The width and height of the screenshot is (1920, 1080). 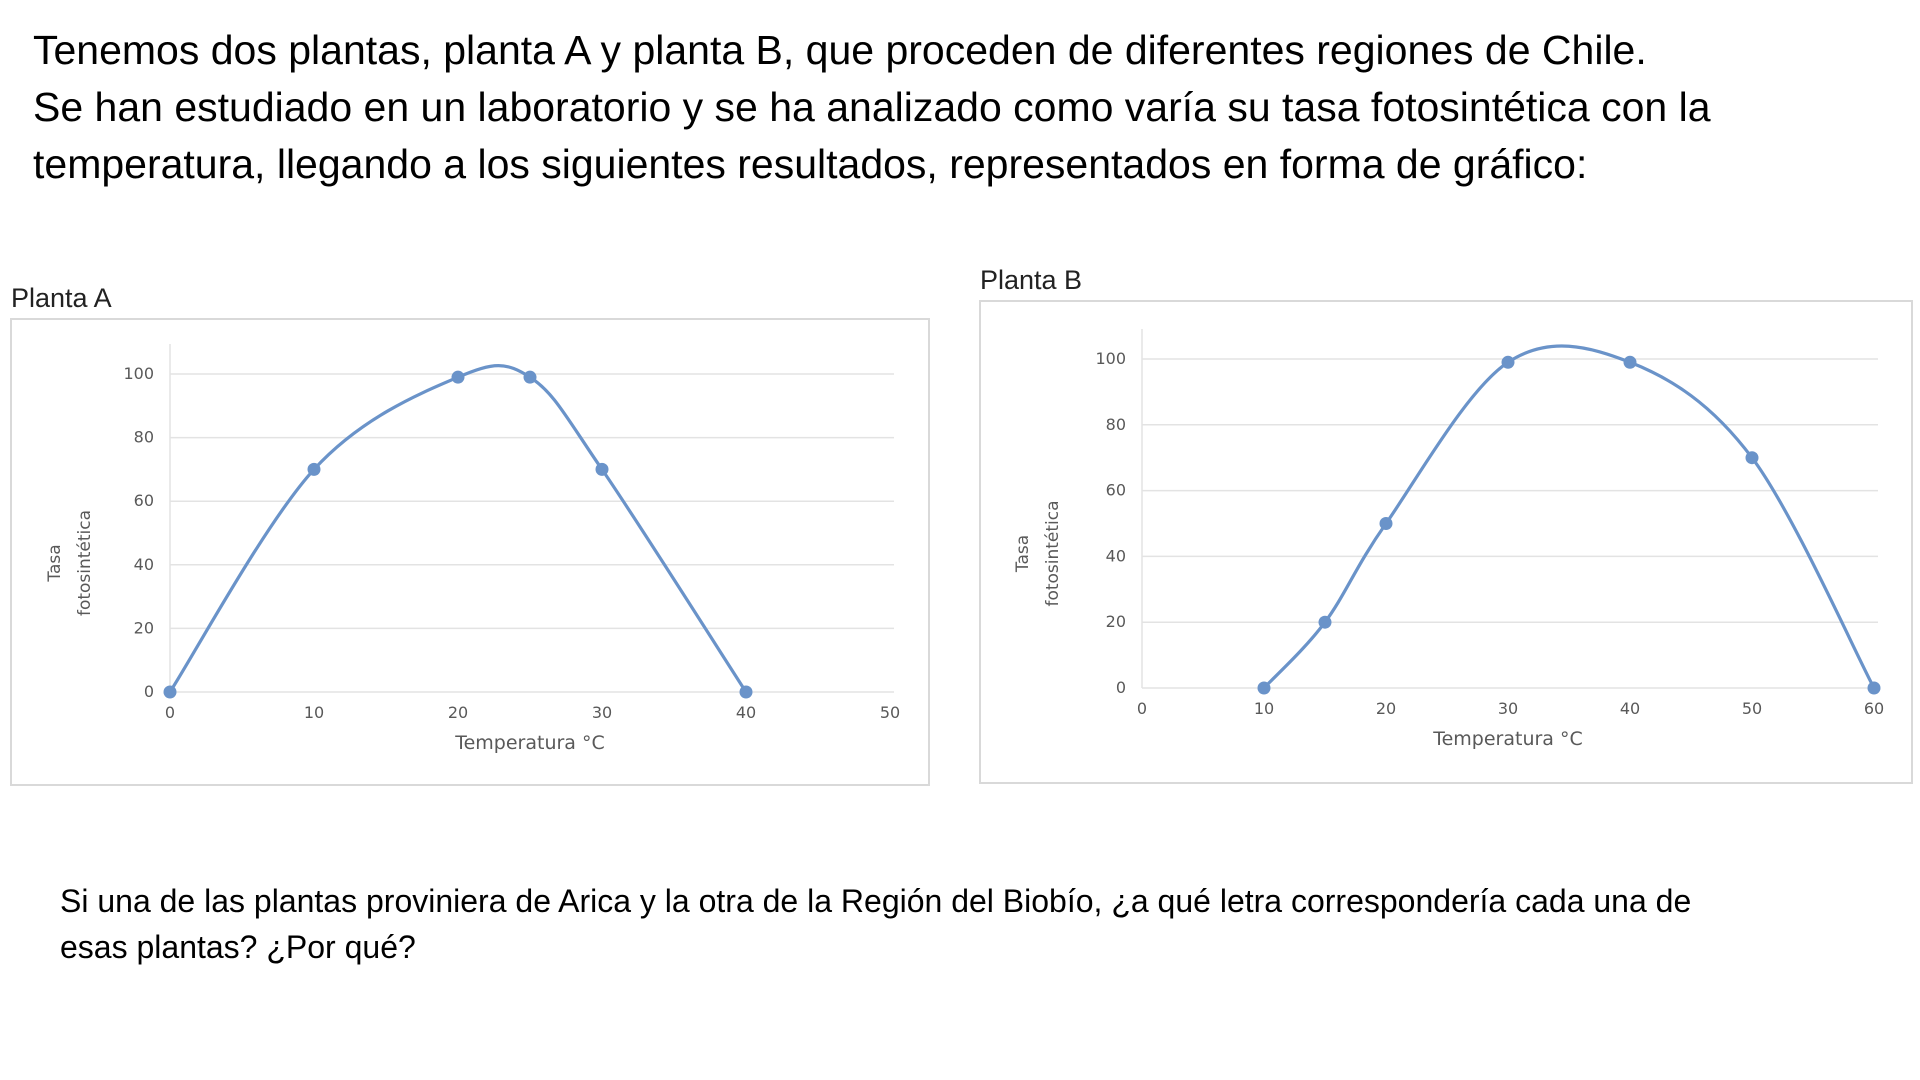 What do you see at coordinates (55, 563) in the screenshot?
I see `chart-a-y-axis-title-line1: Tasa` at bounding box center [55, 563].